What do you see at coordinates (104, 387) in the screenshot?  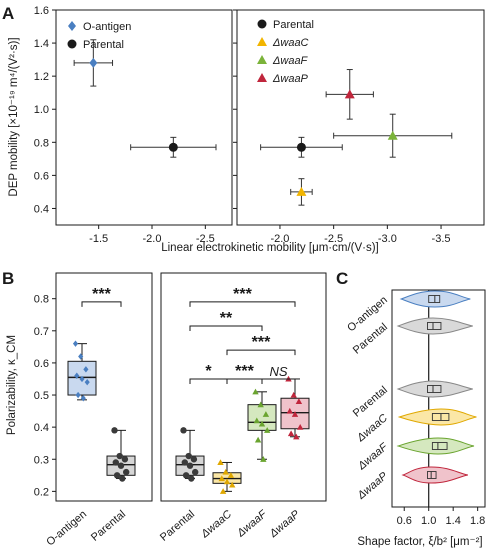 I see `panel-b-left-frame` at bounding box center [104, 387].